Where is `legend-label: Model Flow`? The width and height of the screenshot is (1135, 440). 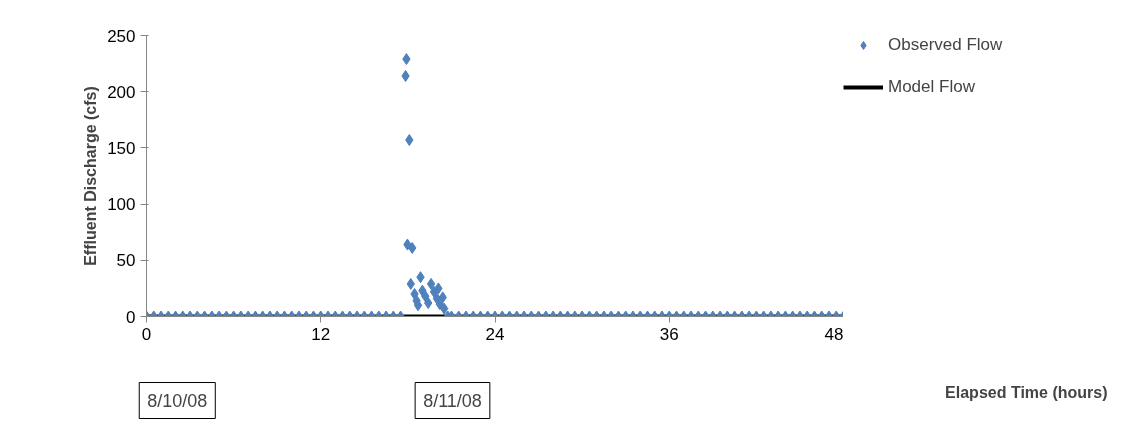
legend-label: Model Flow is located at coordinates (931, 87).